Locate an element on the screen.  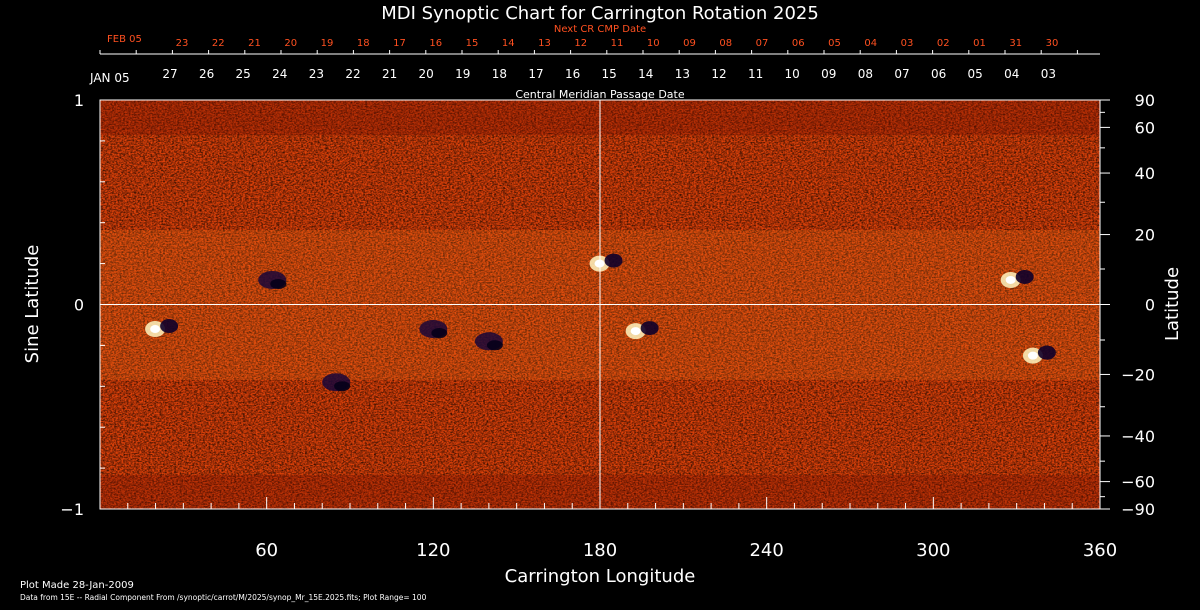
next-cr-day-label: 22 is located at coordinates (218, 43).